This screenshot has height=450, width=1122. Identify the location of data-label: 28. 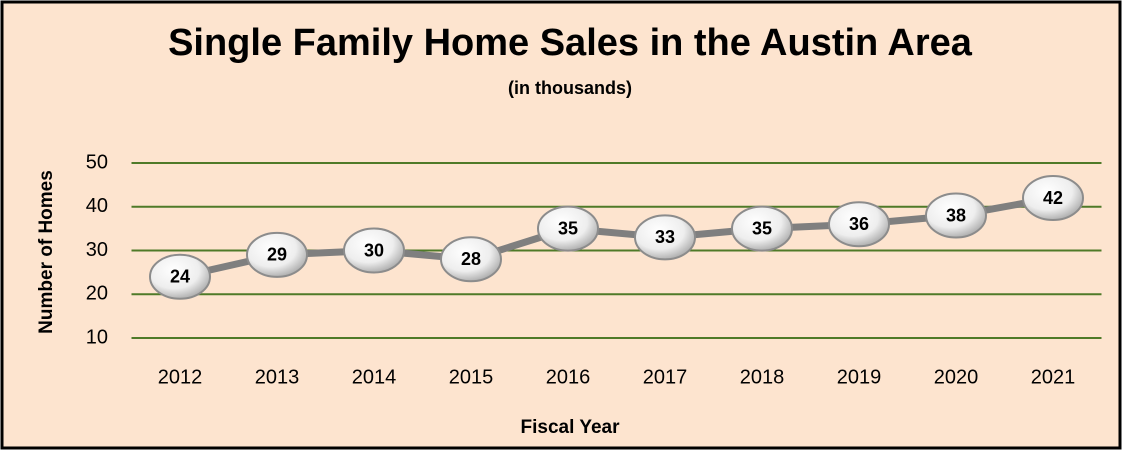
(471, 259).